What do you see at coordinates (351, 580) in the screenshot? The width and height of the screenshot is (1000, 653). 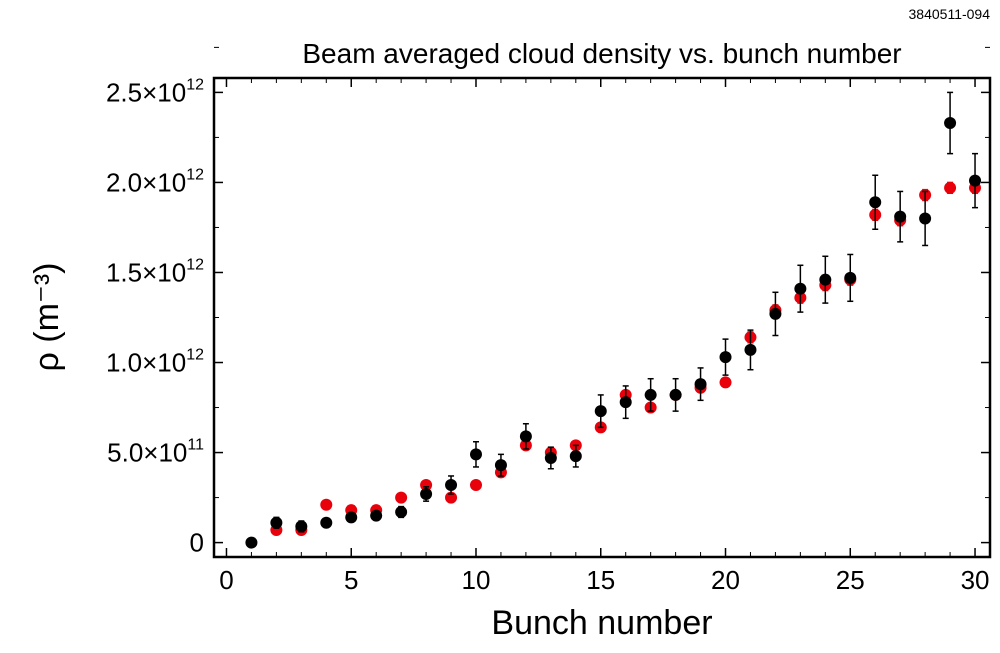 I see `x-tick-label: 5` at bounding box center [351, 580].